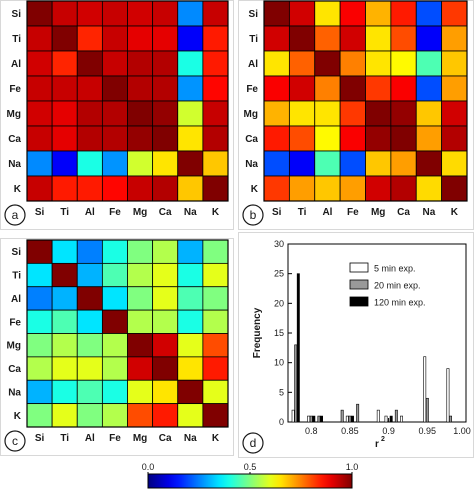  Describe the element at coordinates (250, 481) in the screenshot. I see `colorbar-gradient` at that location.